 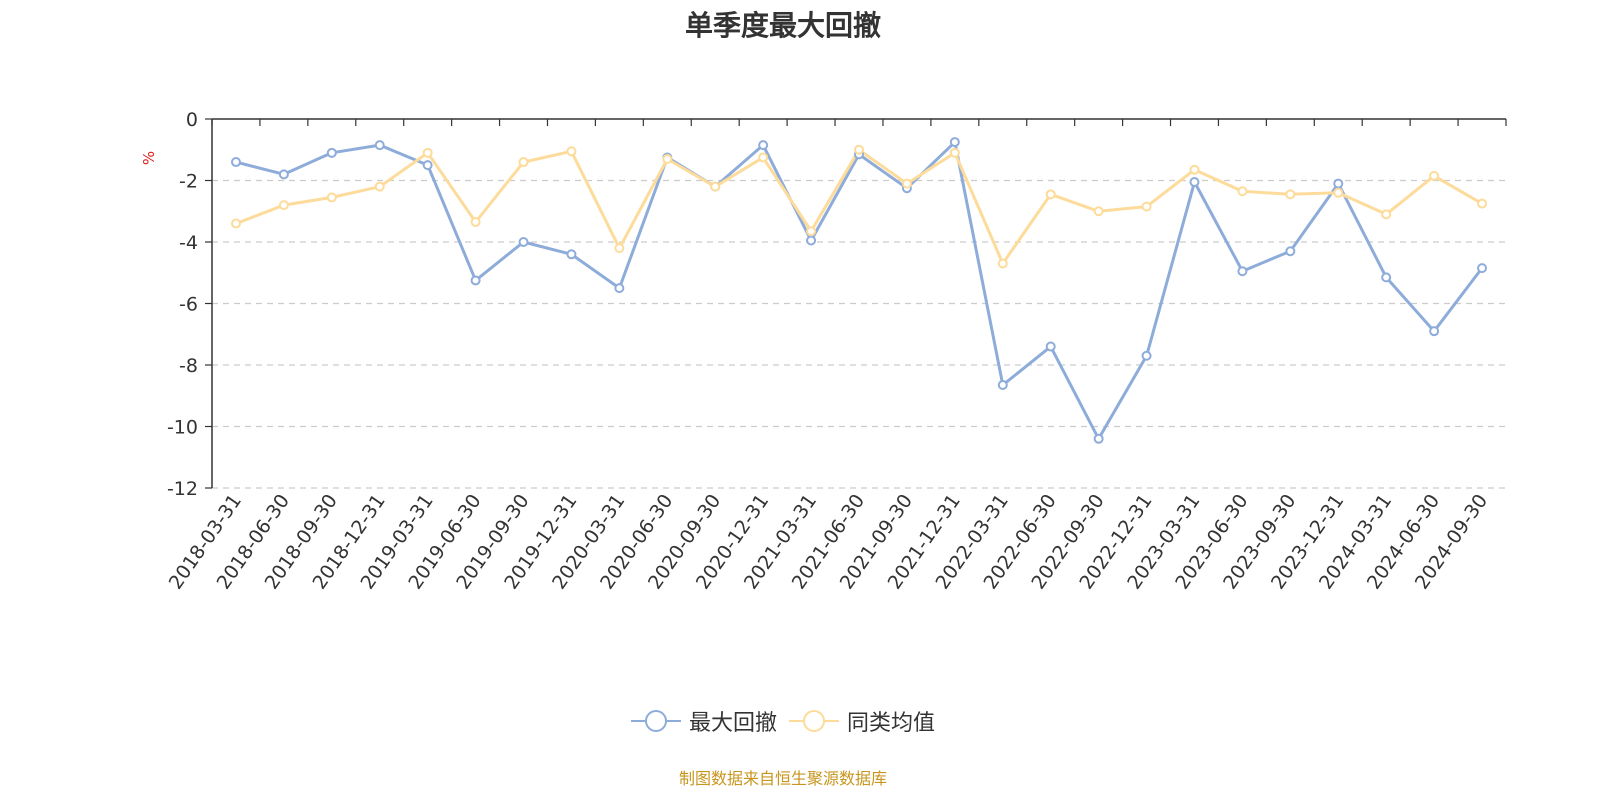 What do you see at coordinates (182, 489) in the screenshot?
I see `y-tick-label: -12` at bounding box center [182, 489].